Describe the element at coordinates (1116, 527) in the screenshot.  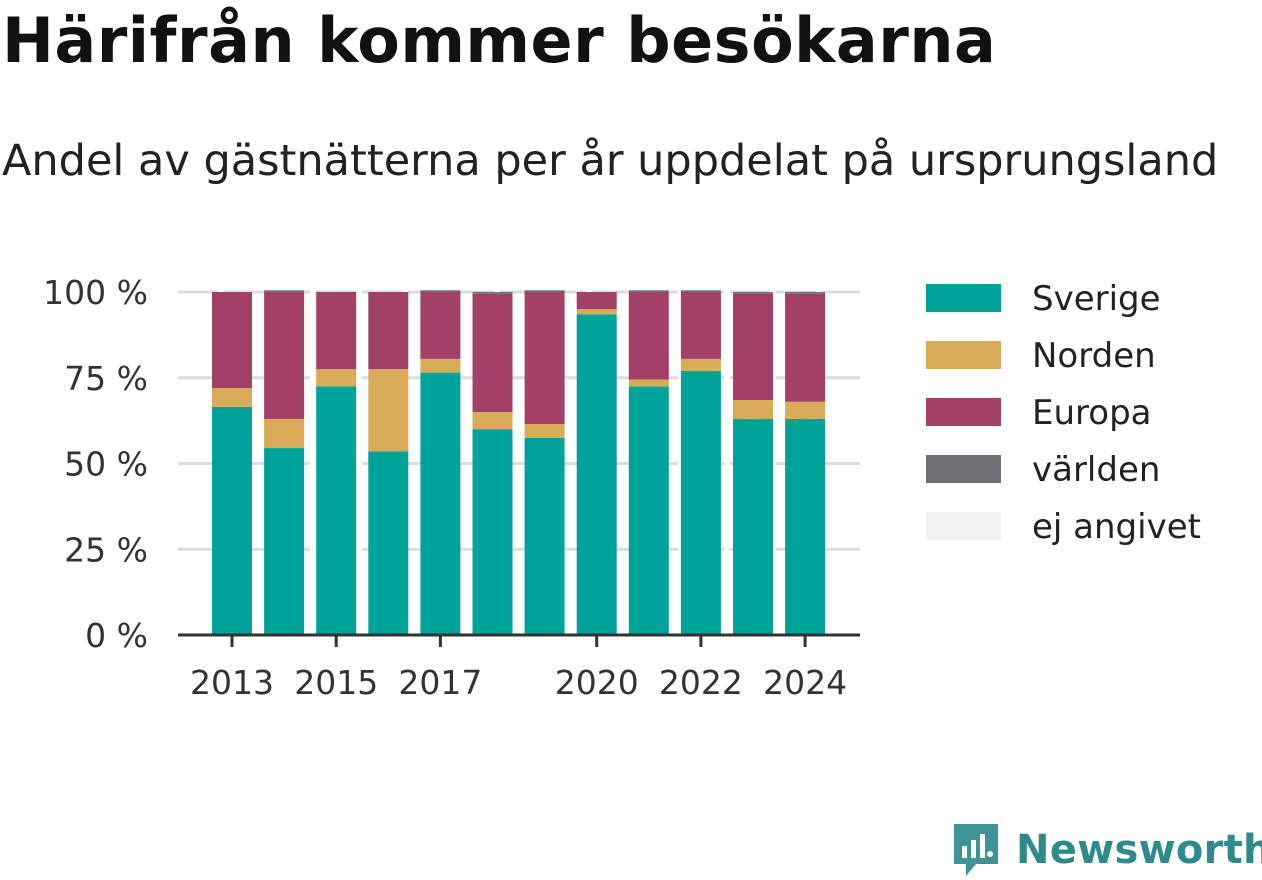
I see `legend-label: ej angivet` at that location.